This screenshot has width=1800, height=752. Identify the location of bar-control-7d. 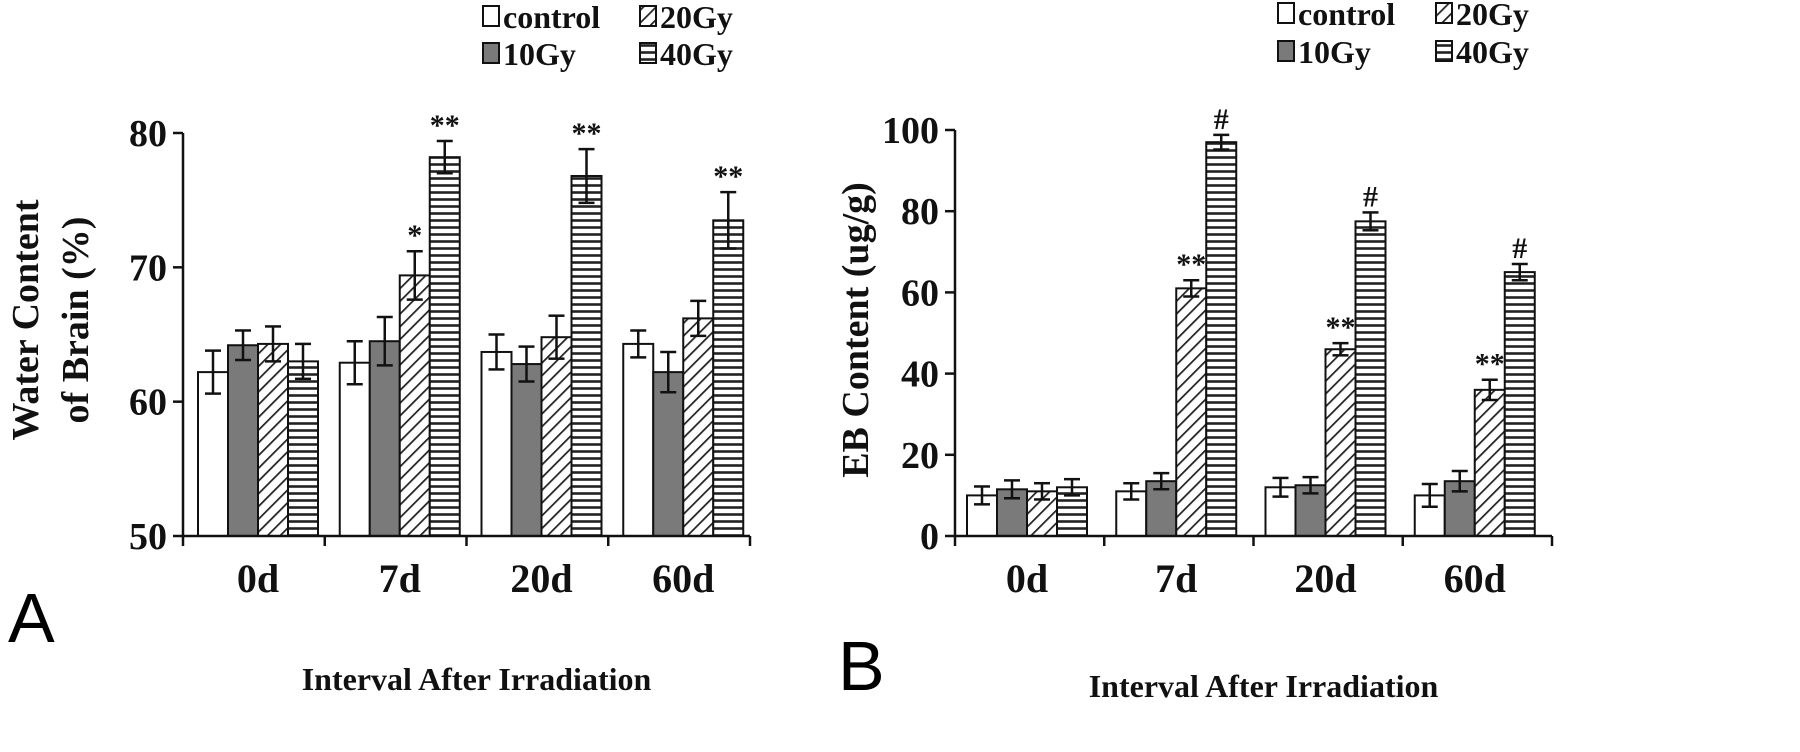
(354, 449).